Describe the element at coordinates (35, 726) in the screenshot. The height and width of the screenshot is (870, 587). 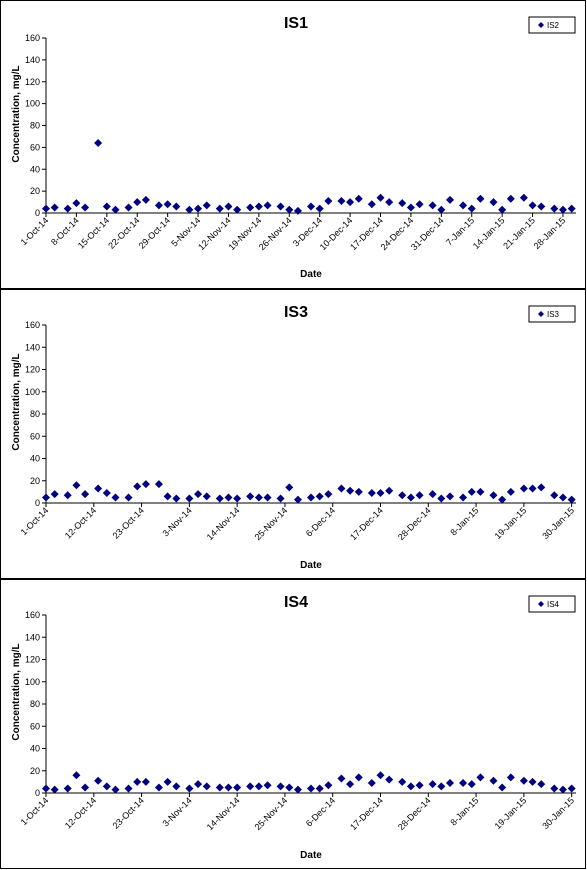
I see `y-tick-label: 60` at that location.